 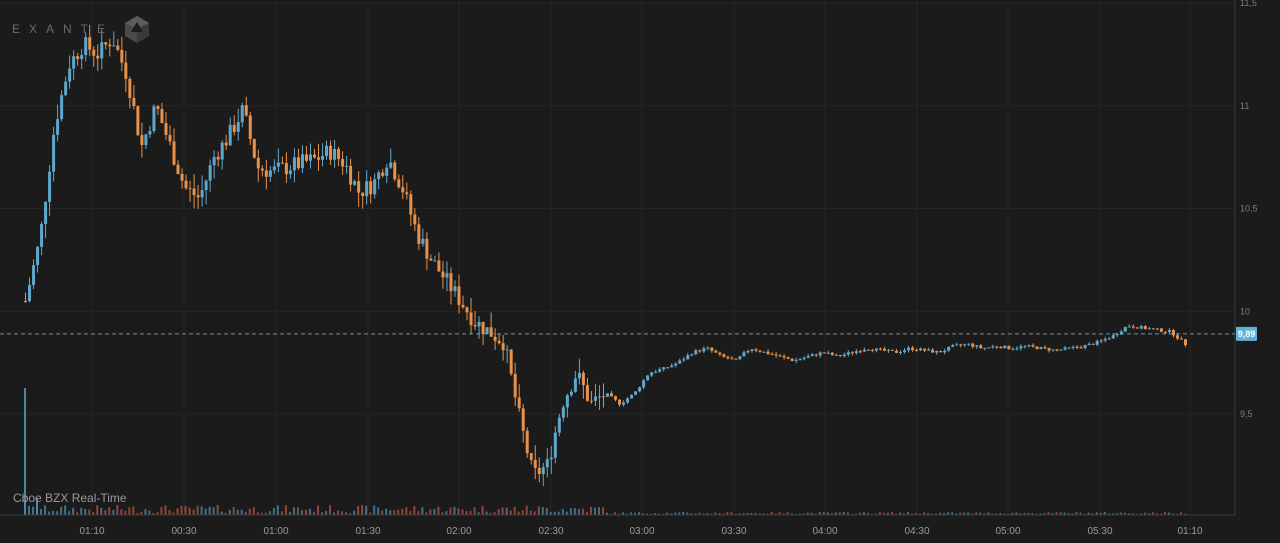 What do you see at coordinates (63, 29) in the screenshot?
I see `brand-name: EXANTE` at bounding box center [63, 29].